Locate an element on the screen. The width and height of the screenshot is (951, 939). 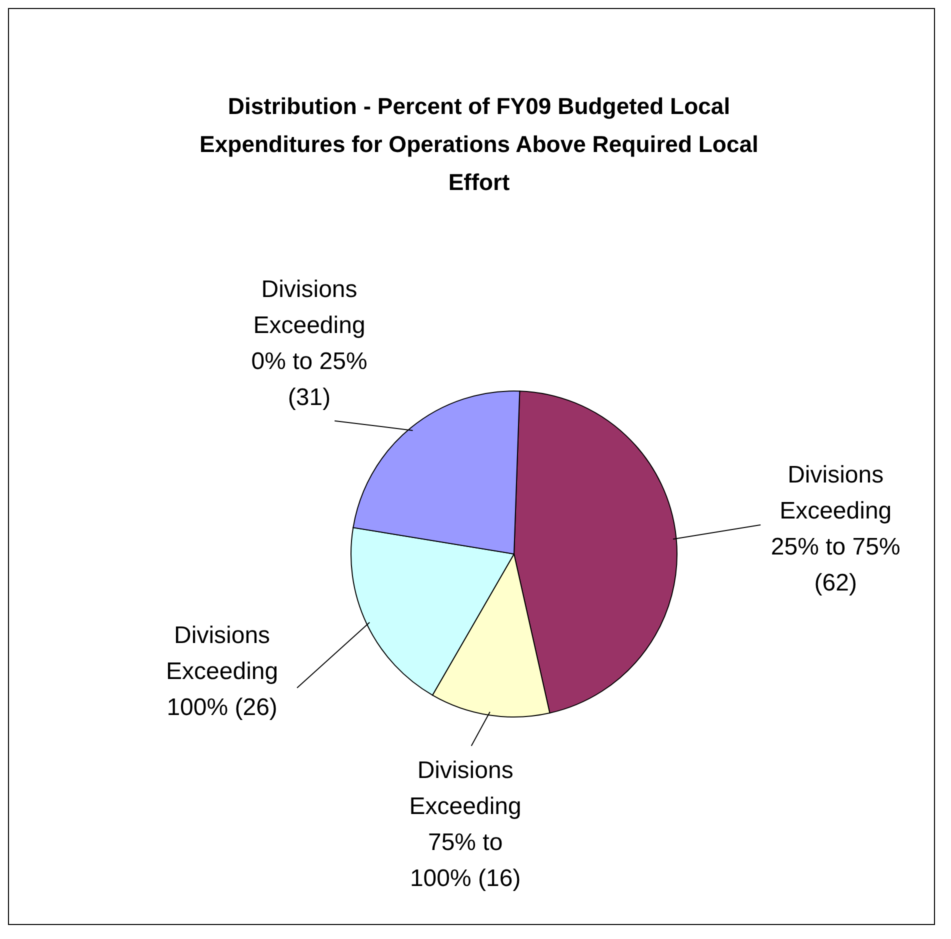
slice-label: Divisions Exceeding 75% to 100% (16) is located at coordinates (465, 824).